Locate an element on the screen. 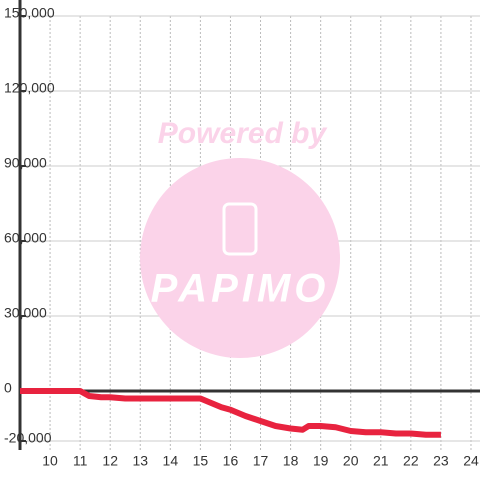 Image resolution: width=480 pixels, height=480 pixels. x-tick-label: 16 is located at coordinates (231, 461).